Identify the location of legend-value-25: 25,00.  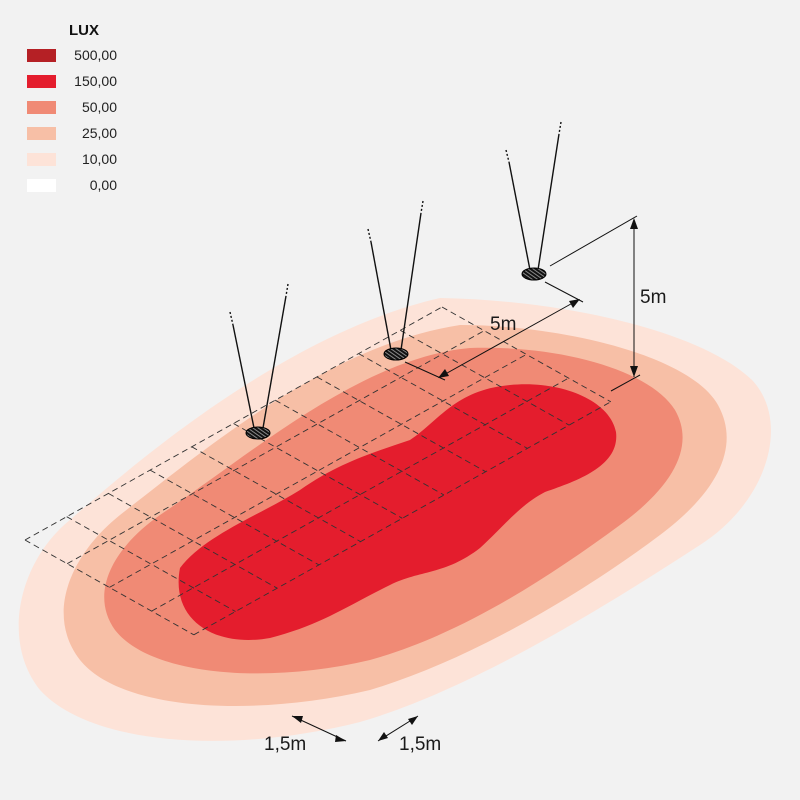
(99, 133).